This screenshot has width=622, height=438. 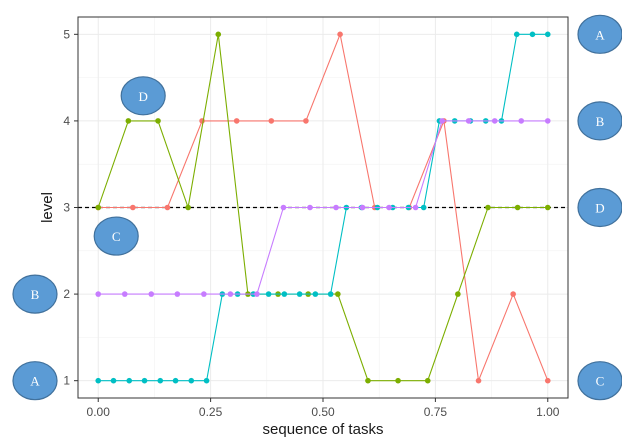 What do you see at coordinates (211, 412) in the screenshot?
I see `x-tick-label: 0.25` at bounding box center [211, 412].